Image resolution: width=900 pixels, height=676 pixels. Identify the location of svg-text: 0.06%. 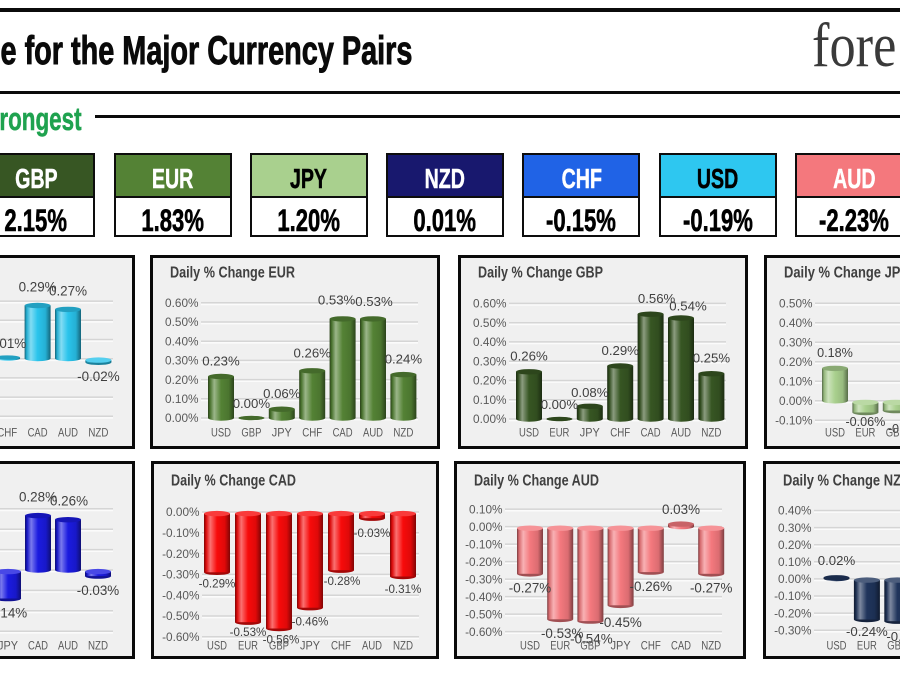
(282, 393).